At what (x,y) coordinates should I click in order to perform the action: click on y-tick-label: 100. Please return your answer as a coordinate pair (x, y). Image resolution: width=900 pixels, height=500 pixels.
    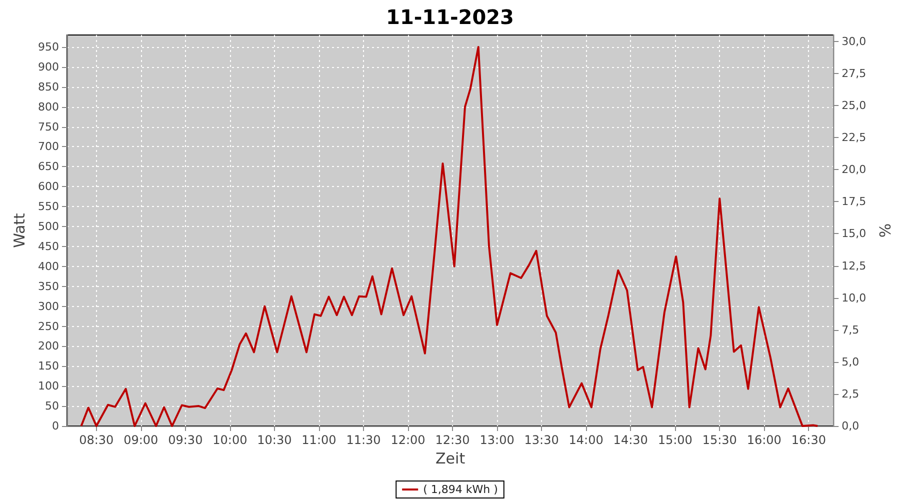
    Looking at the image, I should click on (48, 386).